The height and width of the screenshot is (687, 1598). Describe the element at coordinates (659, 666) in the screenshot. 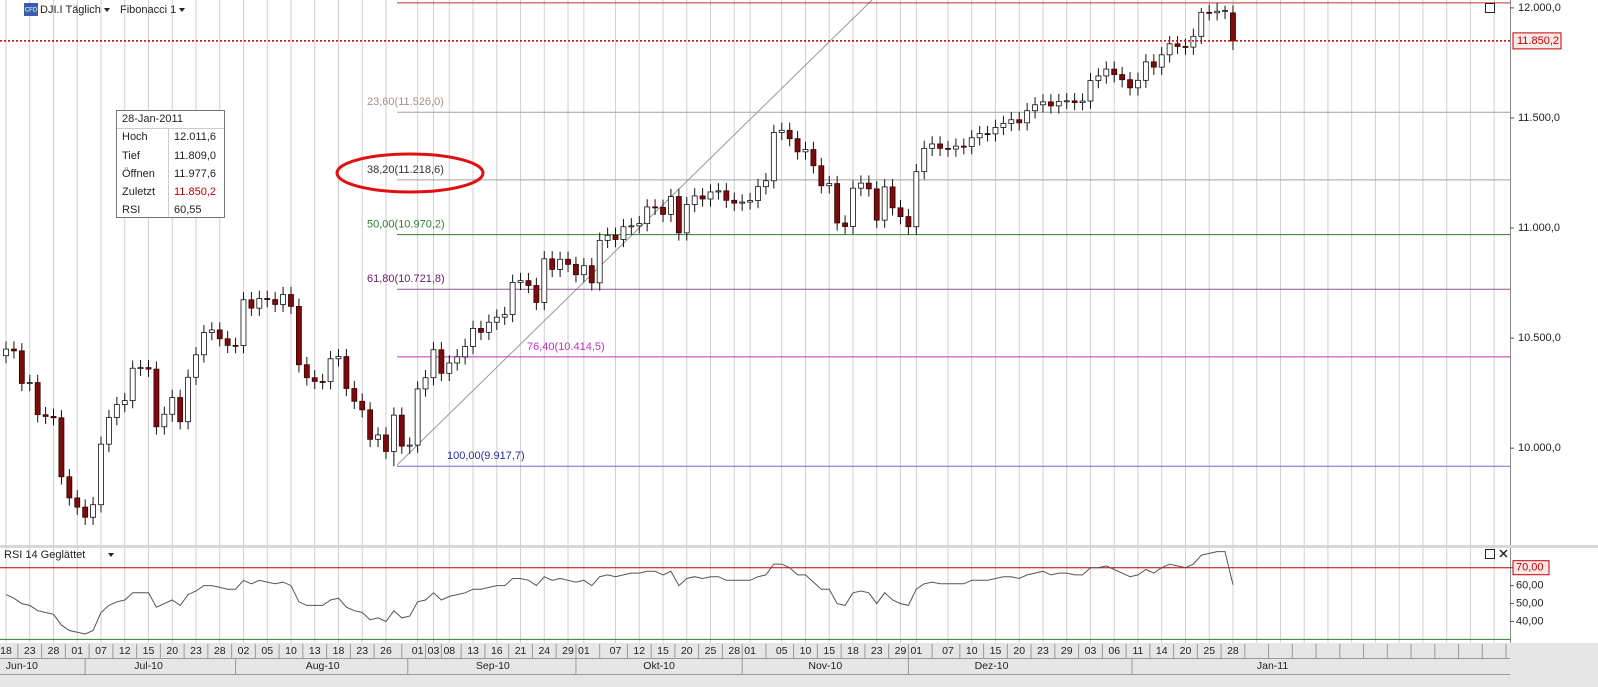

I see `month-label: Okt-10` at that location.